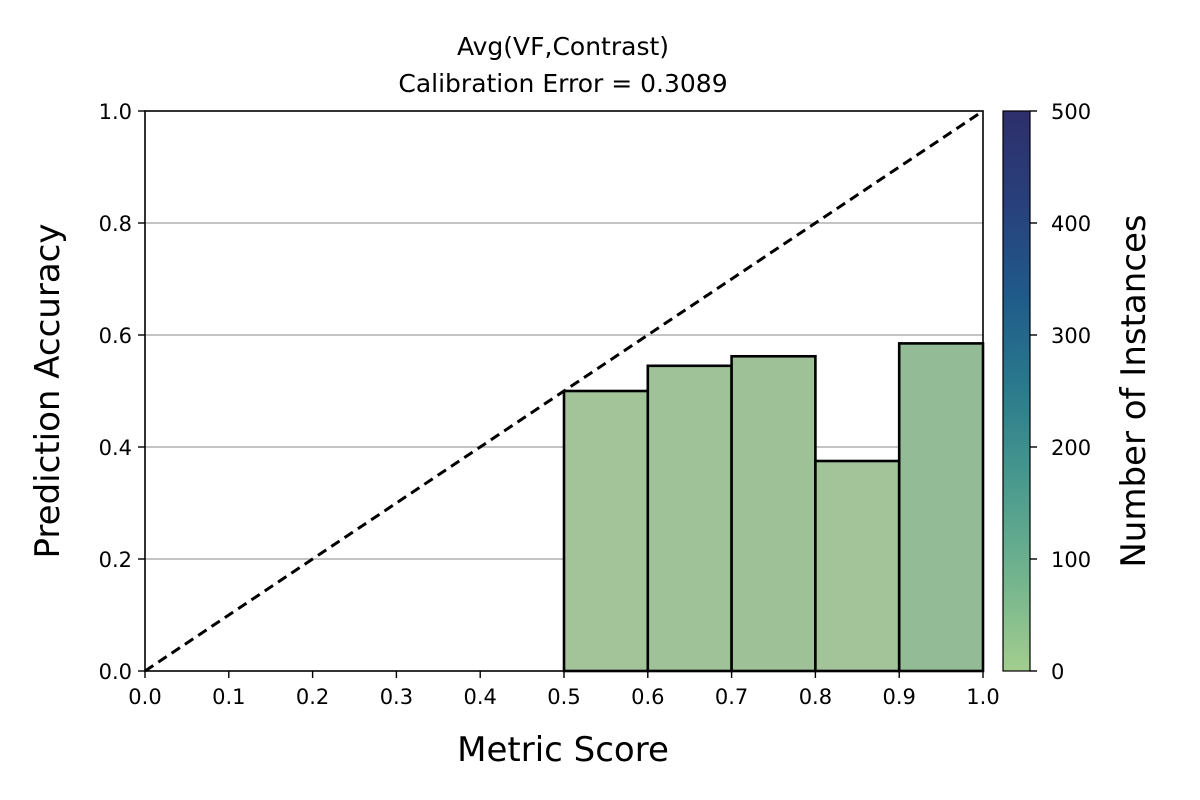 This screenshot has height=800, width=1200. What do you see at coordinates (115, 672) in the screenshot?
I see `y-tick-label: 0.0` at bounding box center [115, 672].